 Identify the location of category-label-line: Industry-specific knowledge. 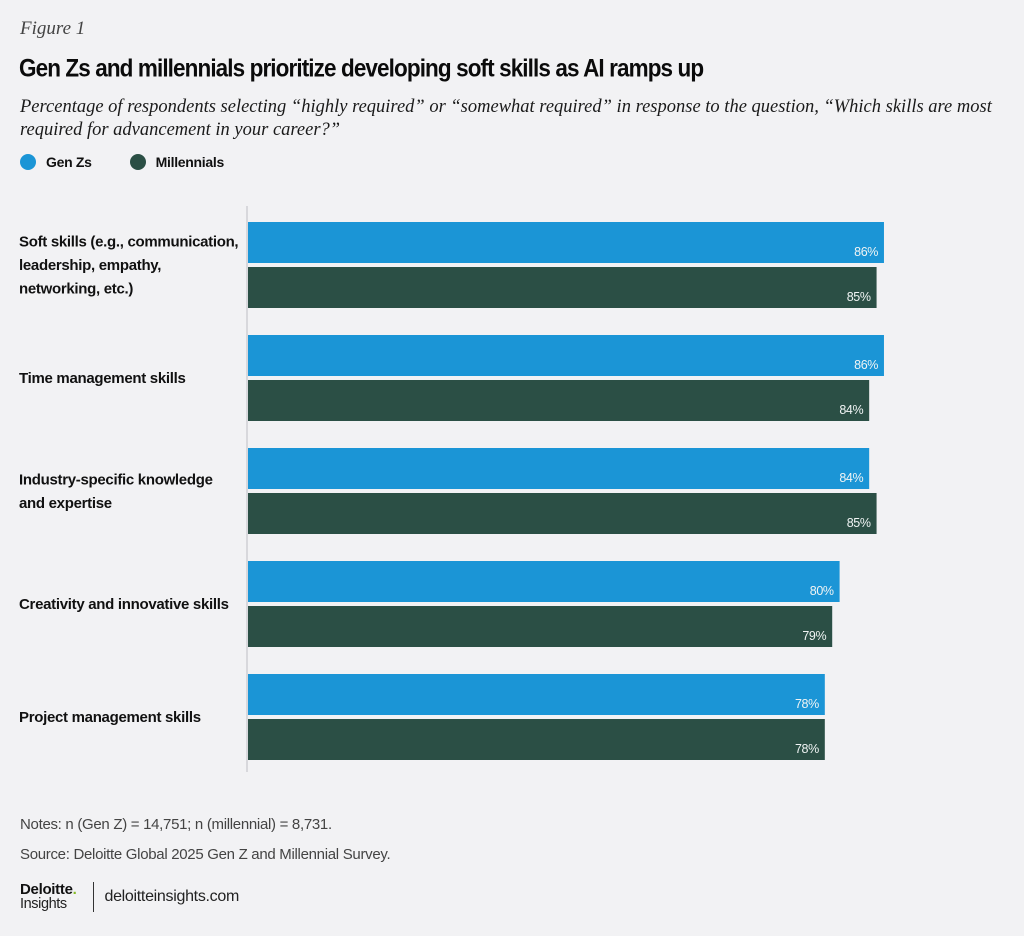
(116, 479).